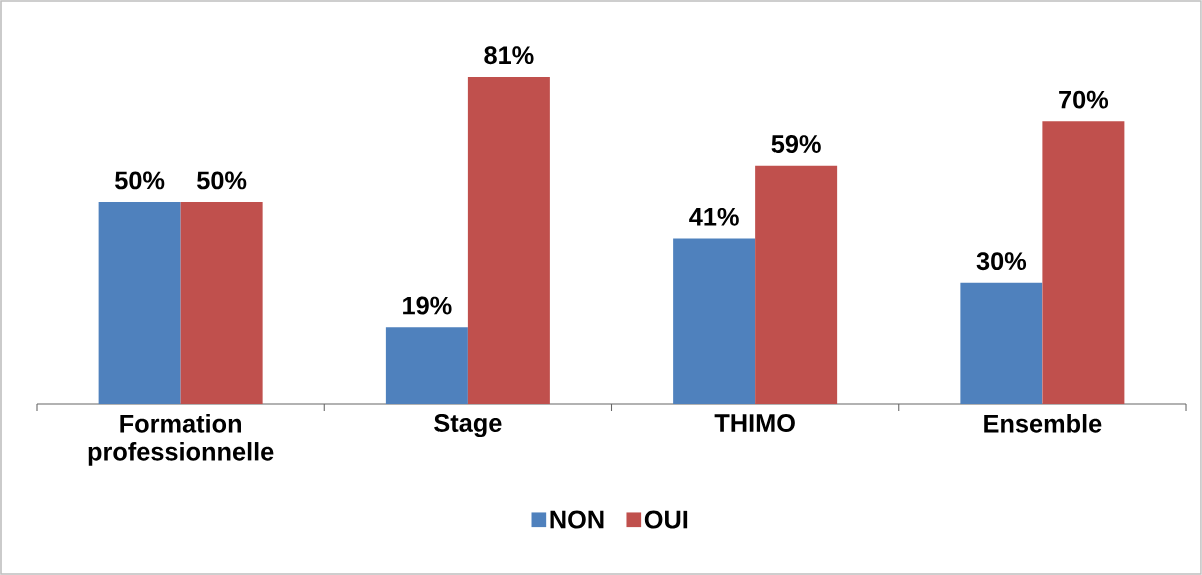 The height and width of the screenshot is (575, 1202). Describe the element at coordinates (754, 423) in the screenshot. I see `x-tick-label: THIMO` at that location.